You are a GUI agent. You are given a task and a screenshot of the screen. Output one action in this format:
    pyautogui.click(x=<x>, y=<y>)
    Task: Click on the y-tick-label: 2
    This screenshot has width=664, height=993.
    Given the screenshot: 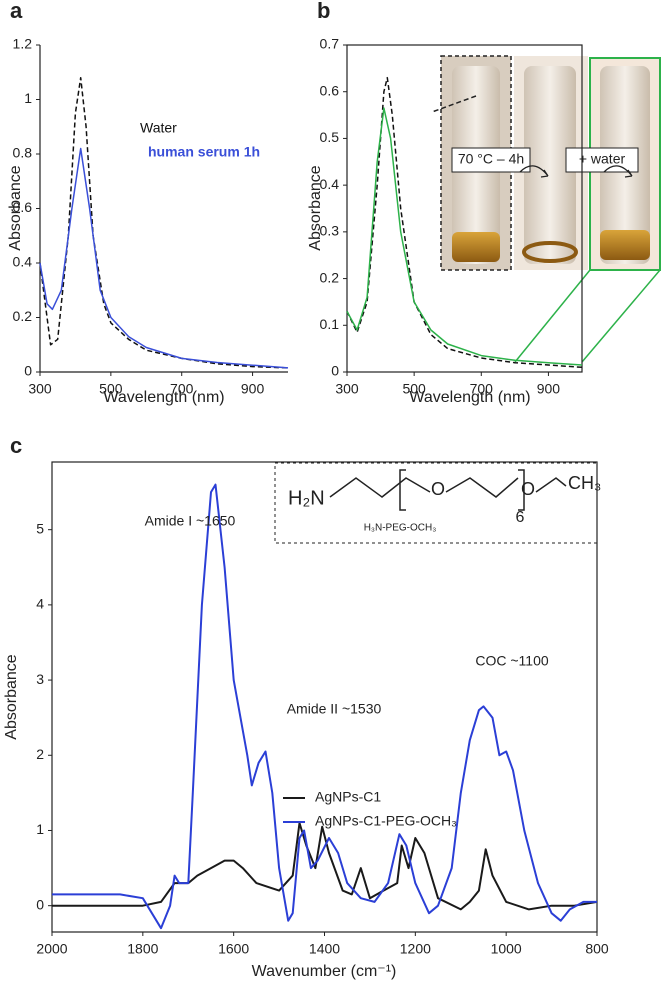 What is the action you would take?
    pyautogui.click(x=40, y=754)
    